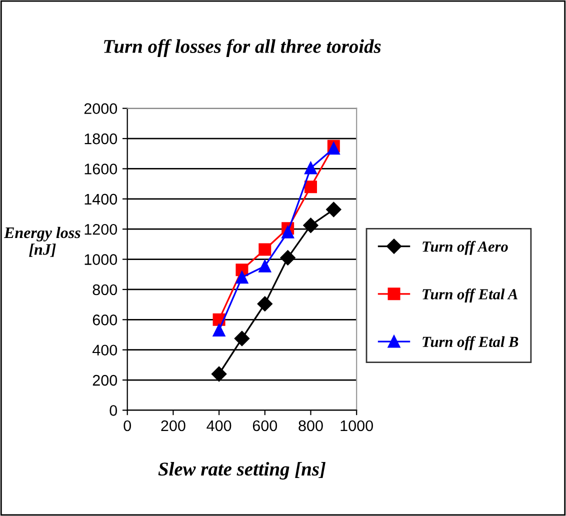 The width and height of the screenshot is (566, 516). I want to click on y-tick-label: 0, so click(114, 410).